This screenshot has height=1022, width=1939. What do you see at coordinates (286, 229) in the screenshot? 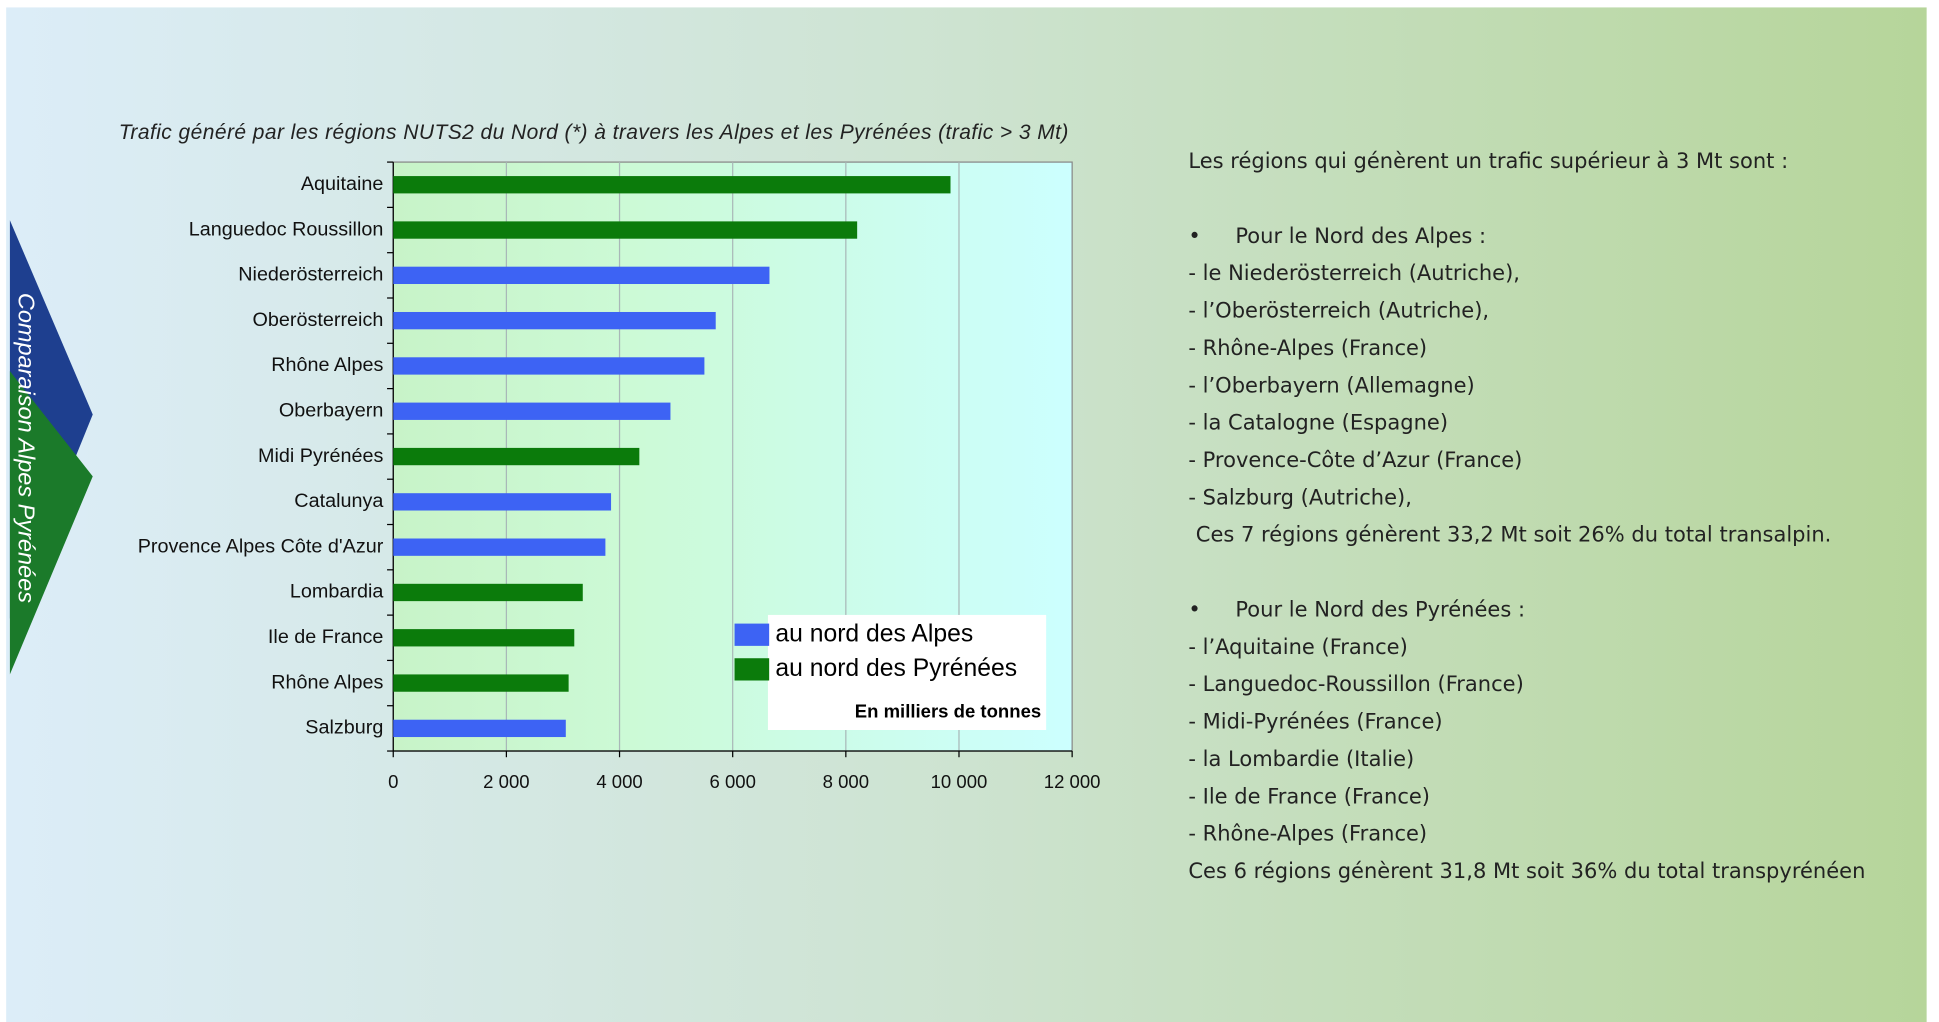
I see `y-tick-label: Languedoc Roussillon` at bounding box center [286, 229].